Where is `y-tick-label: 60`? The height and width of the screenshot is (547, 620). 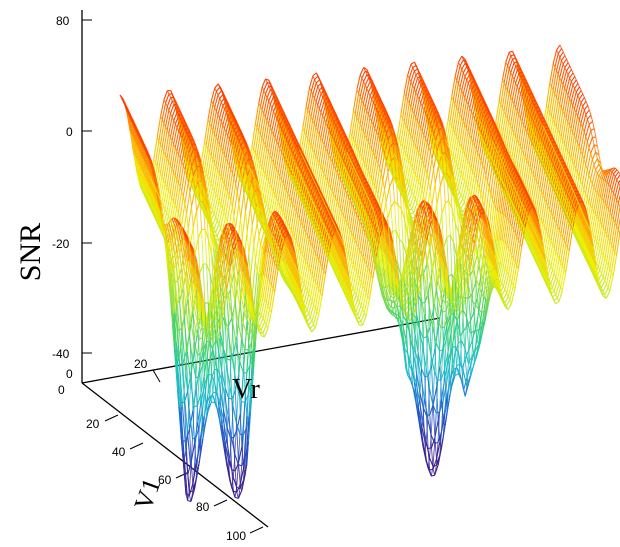
y-tick-label: 60 is located at coordinates (165, 480).